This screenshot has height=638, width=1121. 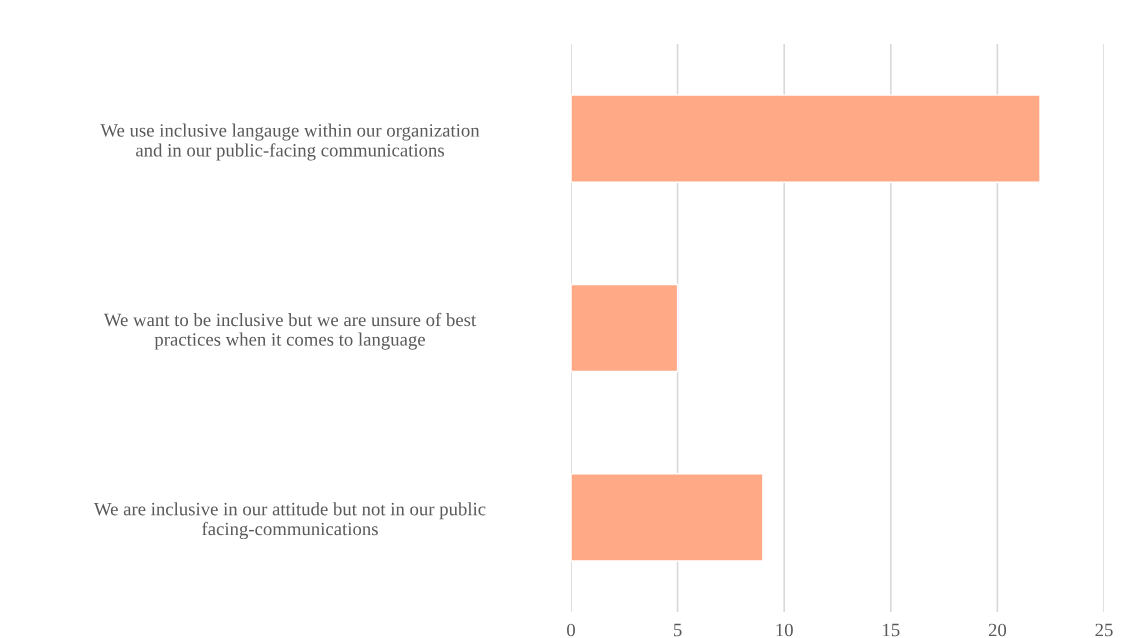 I want to click on x-tick-label: 20, so click(x=997, y=630).